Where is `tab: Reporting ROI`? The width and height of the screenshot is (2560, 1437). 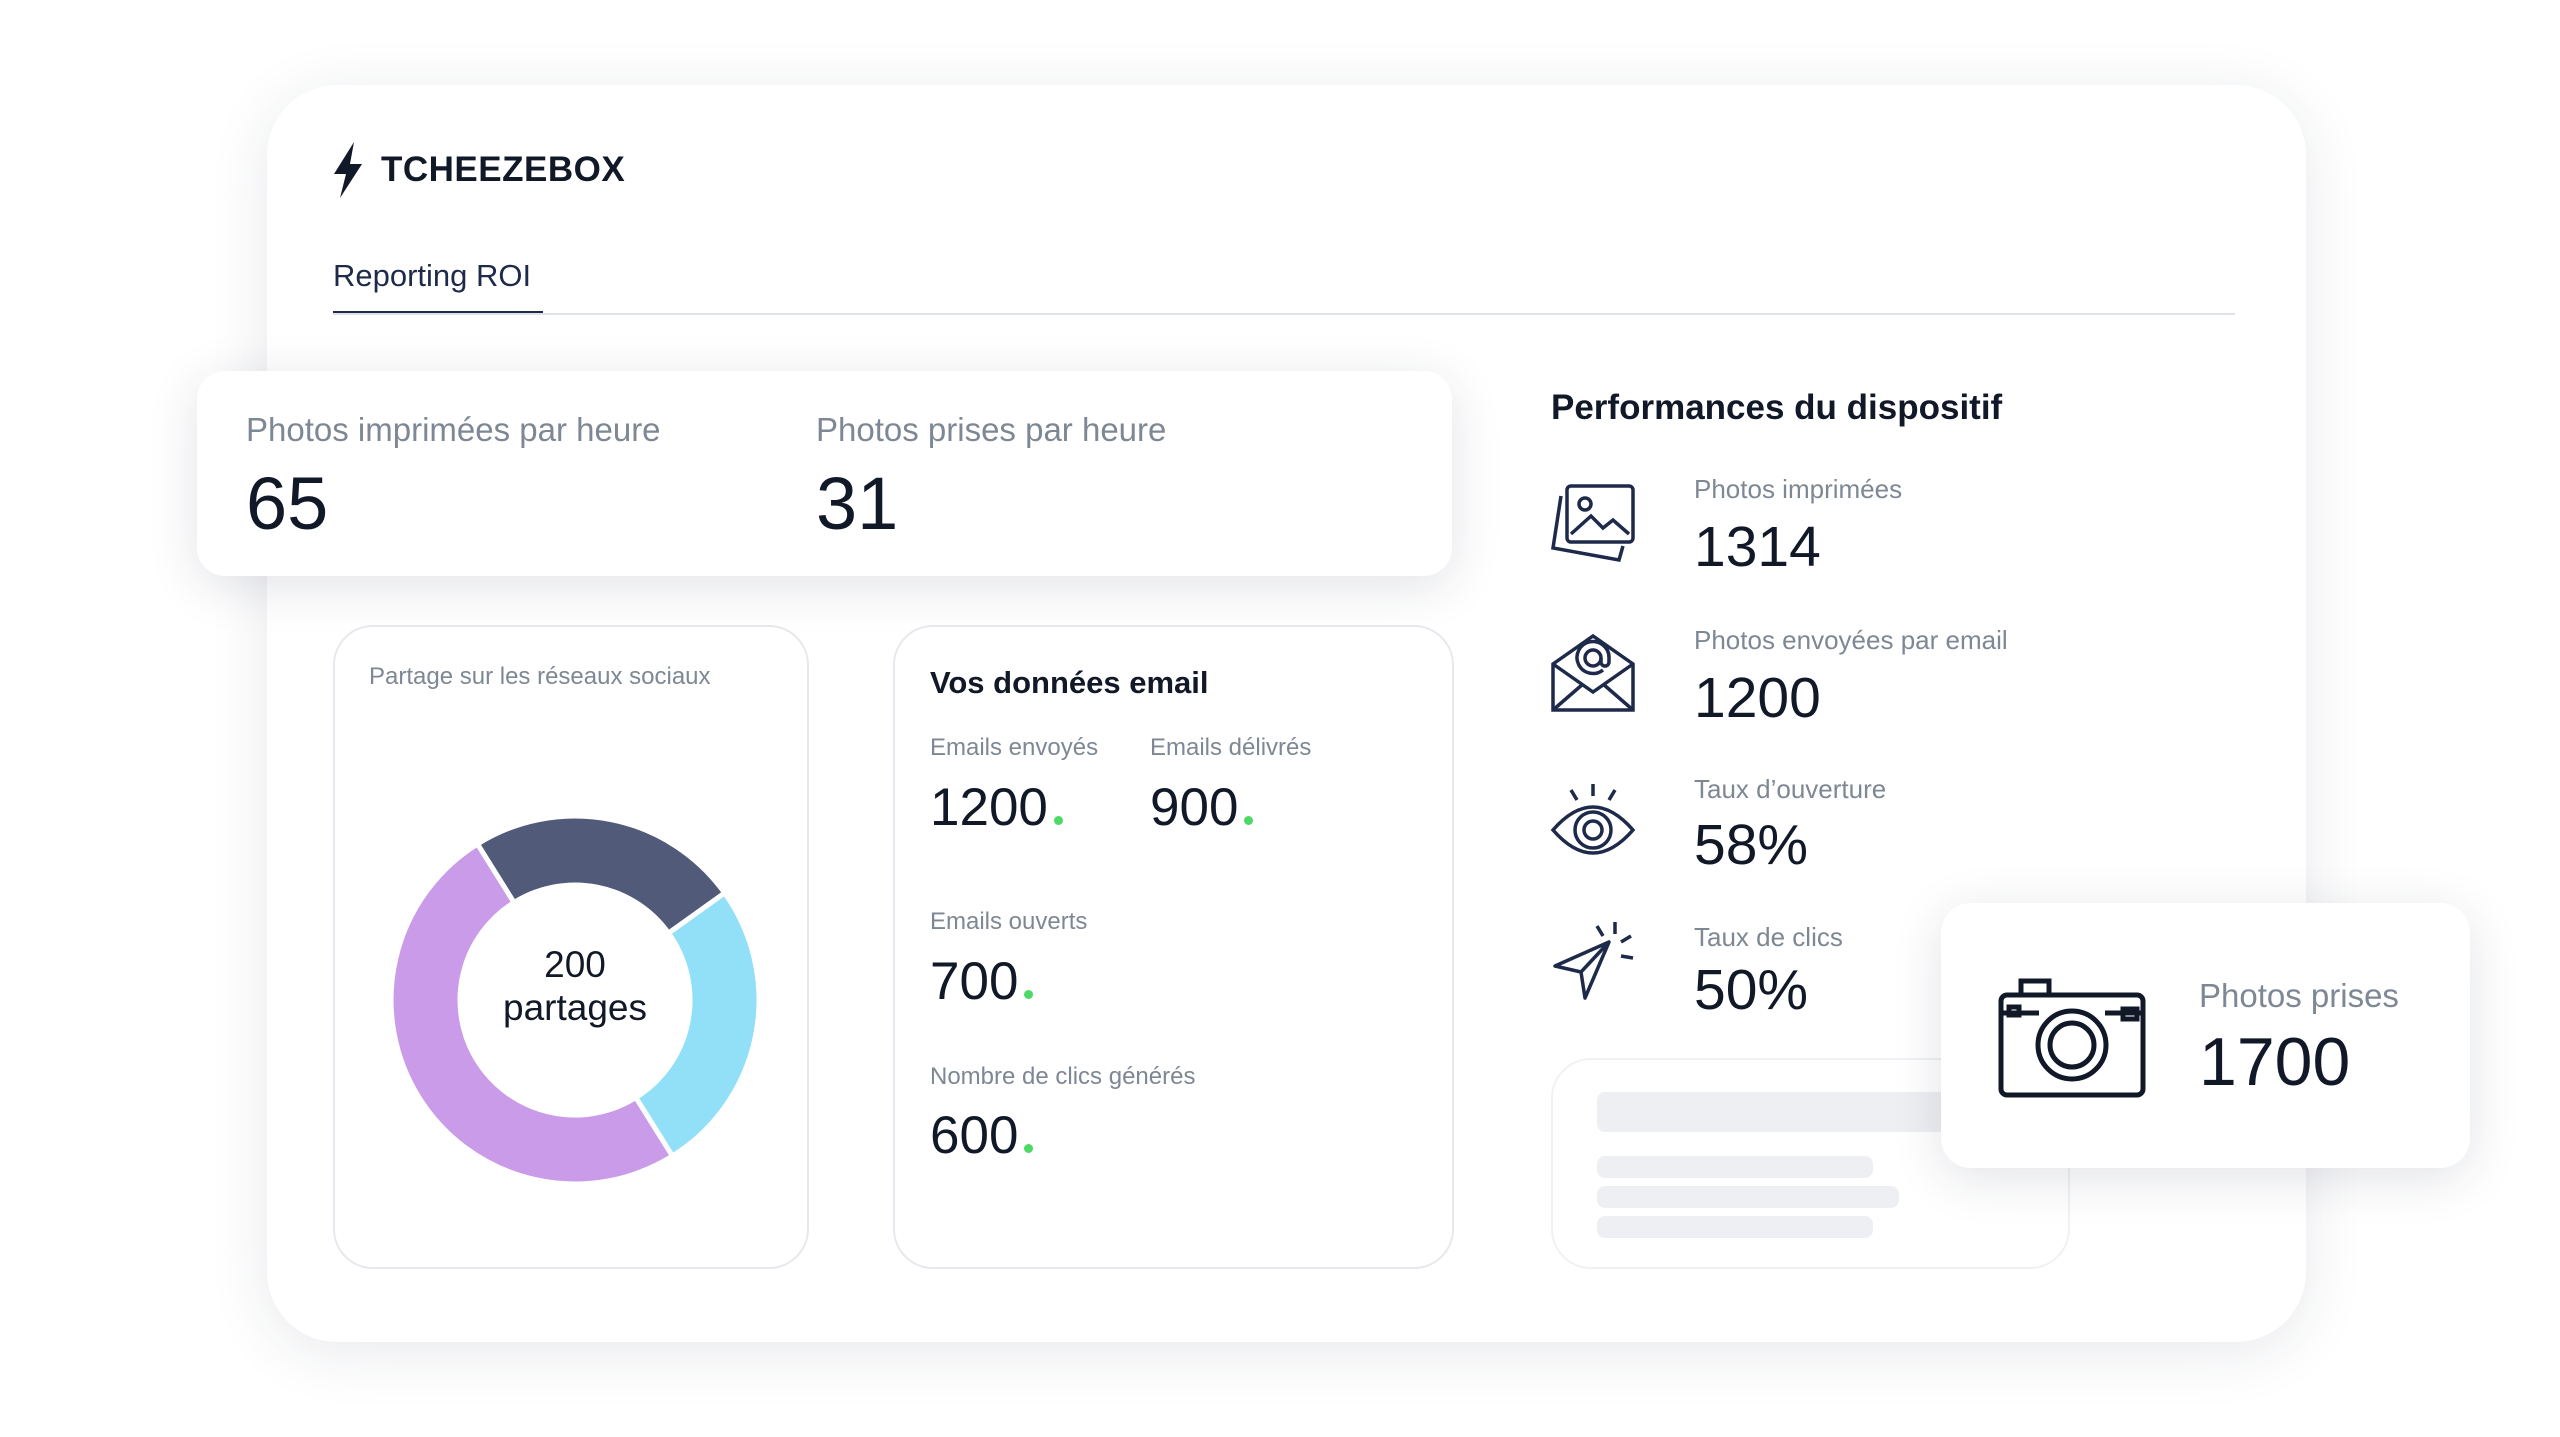
tab: Reporting ROI is located at coordinates (432, 275).